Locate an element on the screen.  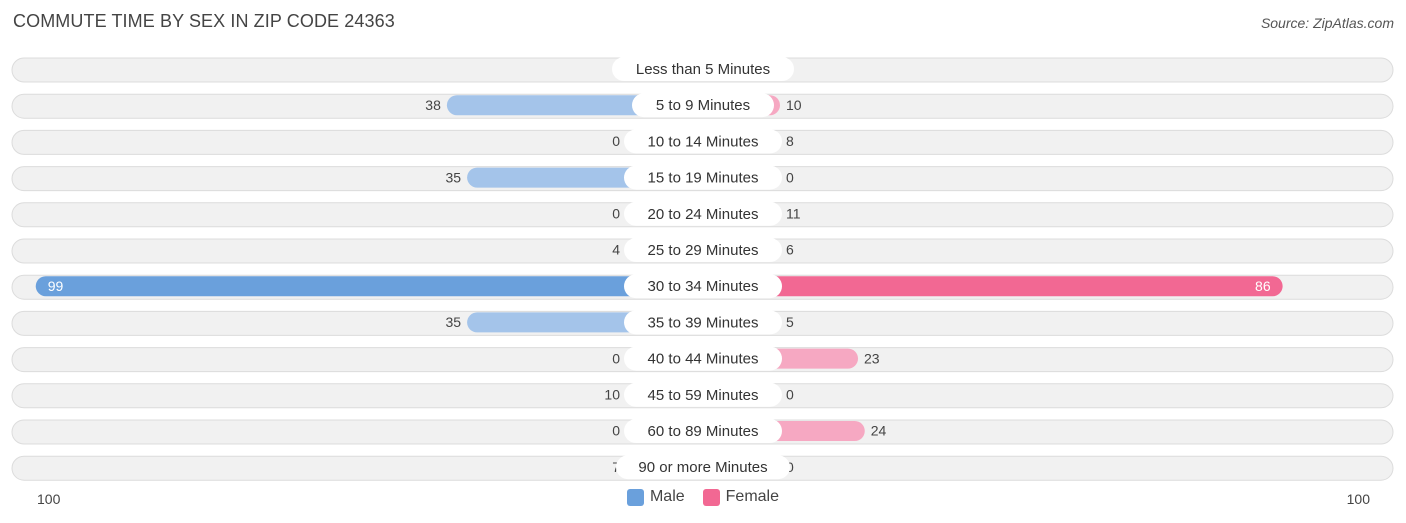
value-label-female: 10 is located at coordinates (794, 105).